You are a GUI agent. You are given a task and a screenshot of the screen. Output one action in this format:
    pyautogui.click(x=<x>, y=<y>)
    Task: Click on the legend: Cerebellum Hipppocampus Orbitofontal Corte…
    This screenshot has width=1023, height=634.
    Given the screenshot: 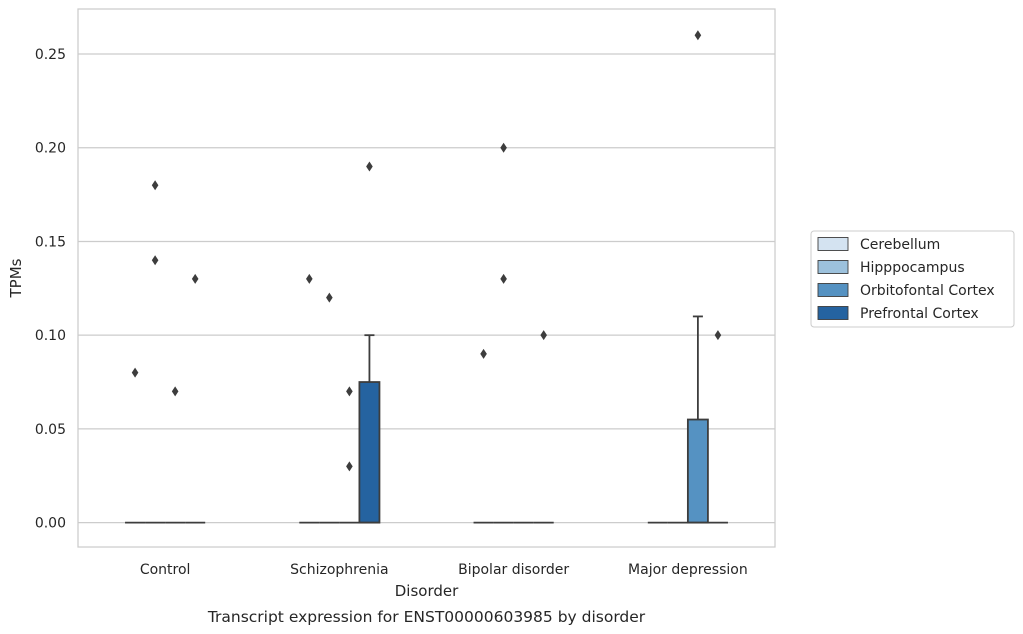 What is the action you would take?
    pyautogui.click(x=912, y=279)
    